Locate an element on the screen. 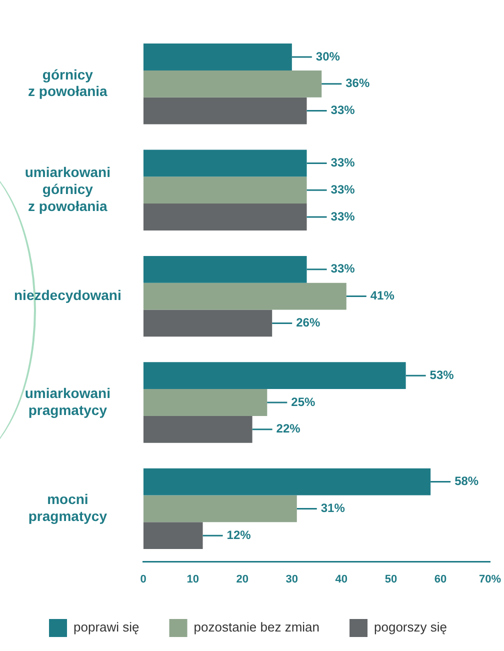  data-label: 58% is located at coordinates (466, 481).